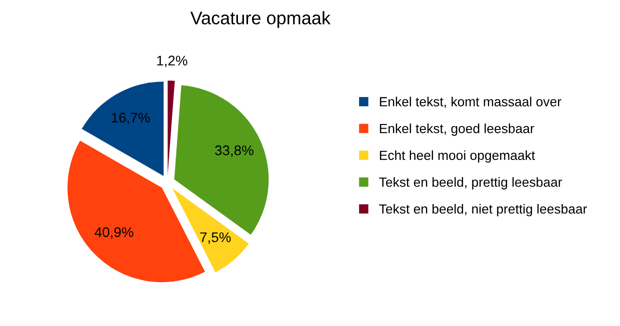 The height and width of the screenshot is (326, 620). I want to click on data-label: 7,5%, so click(215, 238).